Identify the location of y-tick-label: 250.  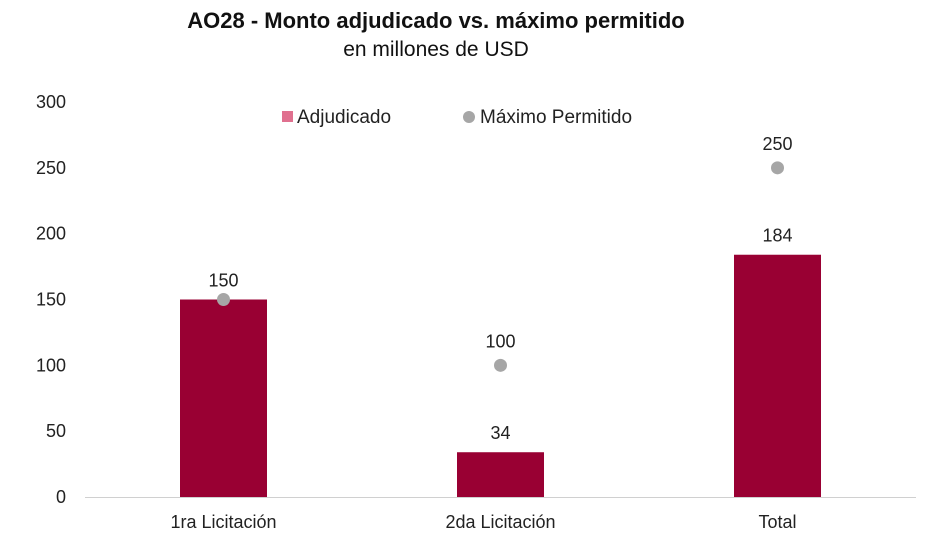
(51, 168).